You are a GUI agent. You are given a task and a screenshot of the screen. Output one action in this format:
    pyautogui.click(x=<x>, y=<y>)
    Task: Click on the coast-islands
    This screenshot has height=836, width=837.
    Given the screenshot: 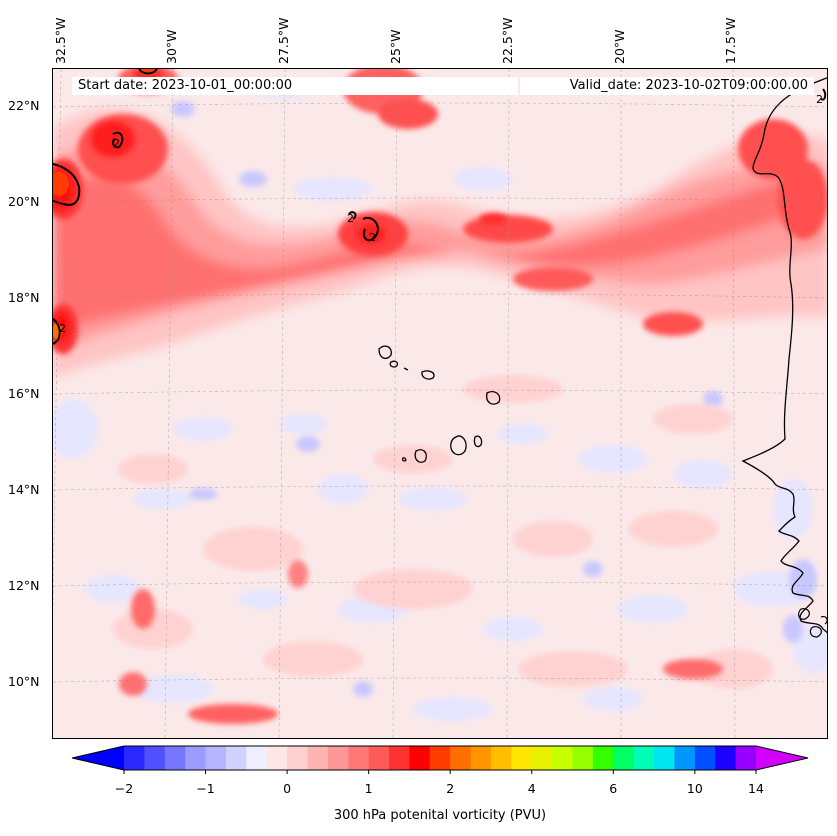 What is the action you would take?
    pyautogui.click(x=812, y=623)
    